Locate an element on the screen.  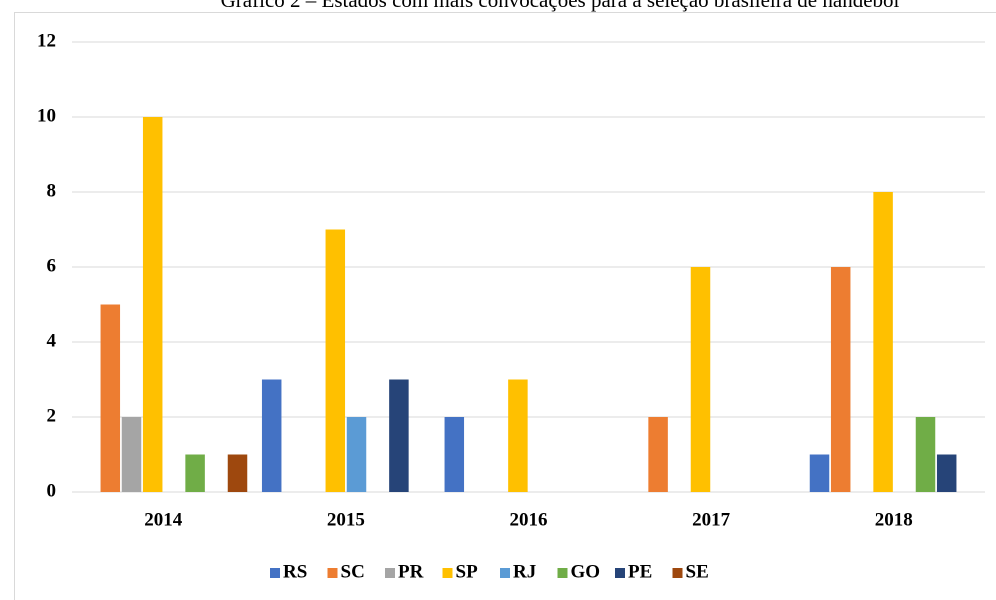
x-tick-label: 2015 is located at coordinates (346, 519).